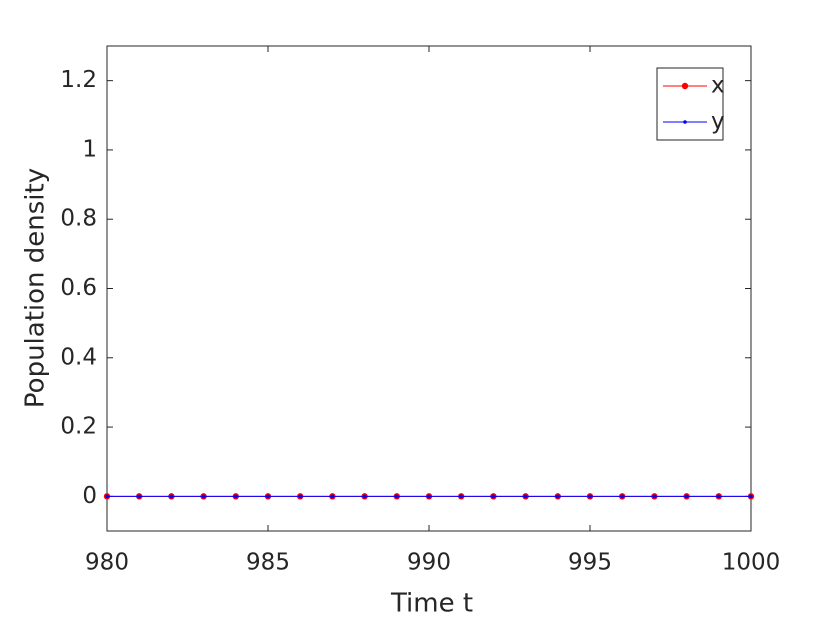  Describe the element at coordinates (89, 496) in the screenshot. I see `y-tick-label: 0` at that location.